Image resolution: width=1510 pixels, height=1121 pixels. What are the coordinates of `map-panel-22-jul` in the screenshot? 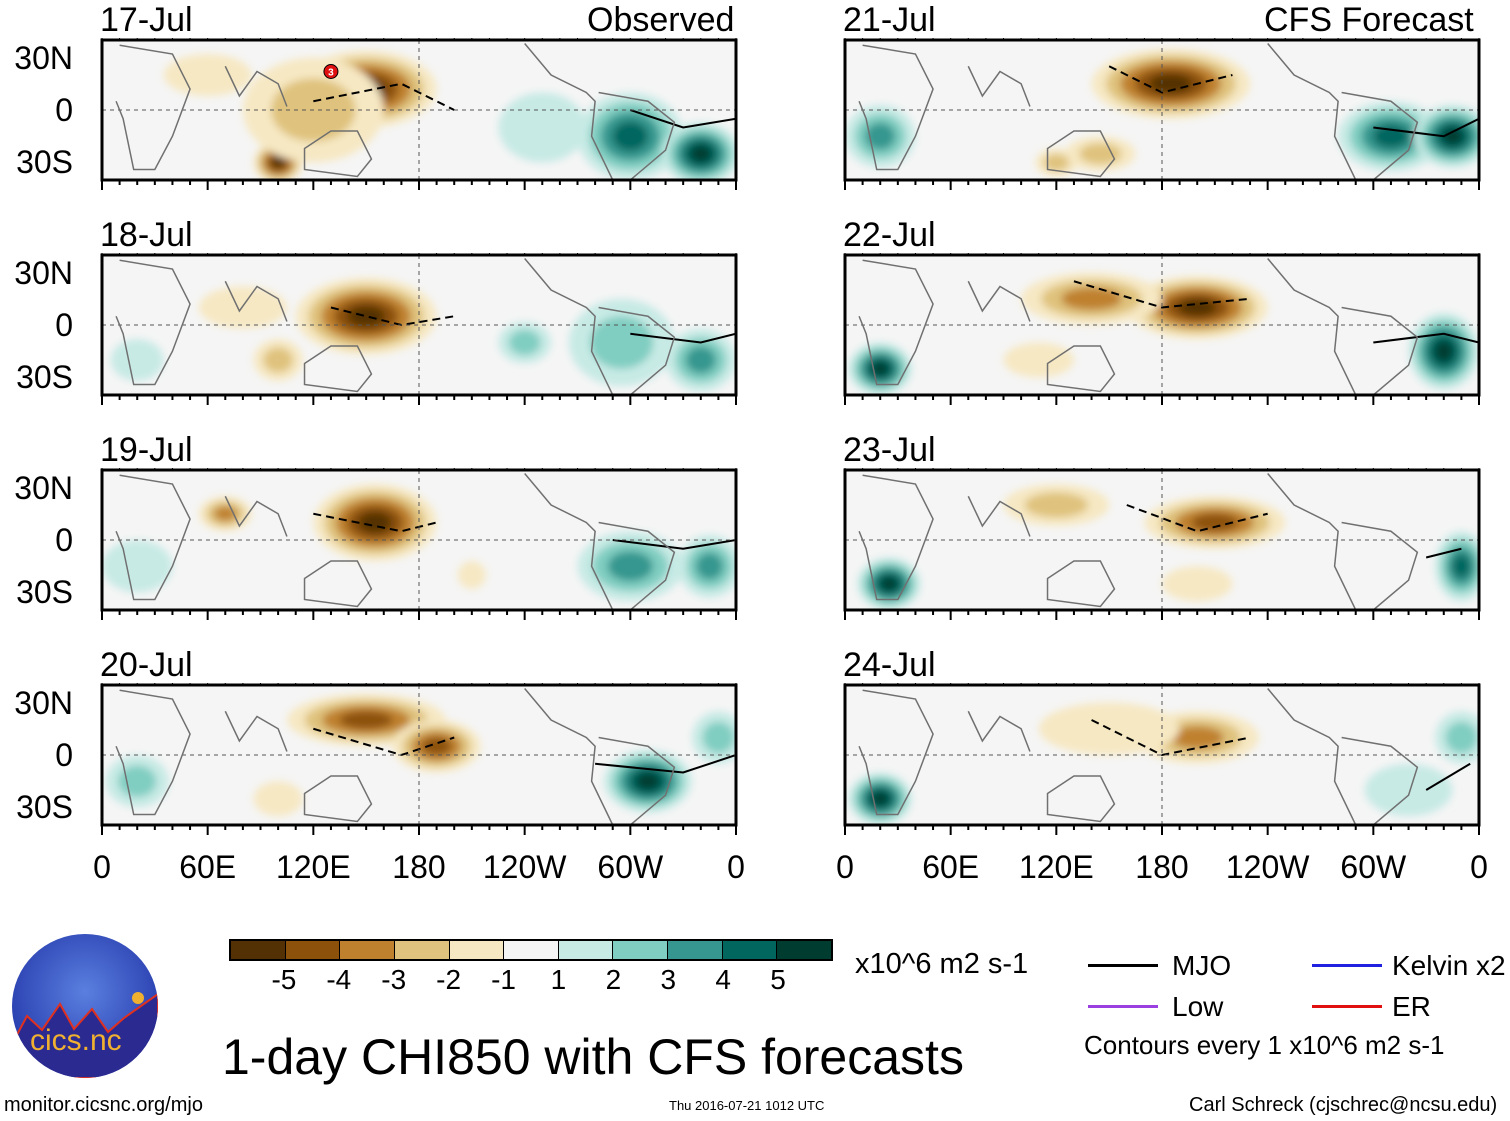 It's located at (1162, 329).